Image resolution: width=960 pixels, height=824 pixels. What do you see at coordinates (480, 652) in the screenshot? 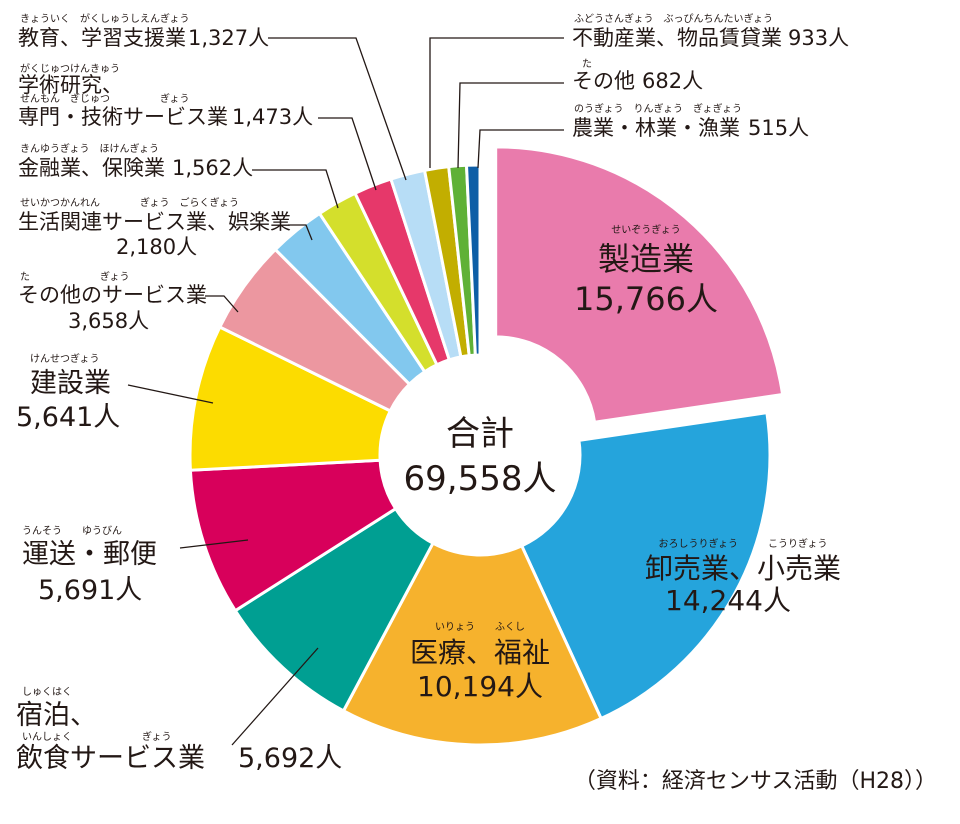
I see `label-name-medical: 医療、福祉` at bounding box center [480, 652].